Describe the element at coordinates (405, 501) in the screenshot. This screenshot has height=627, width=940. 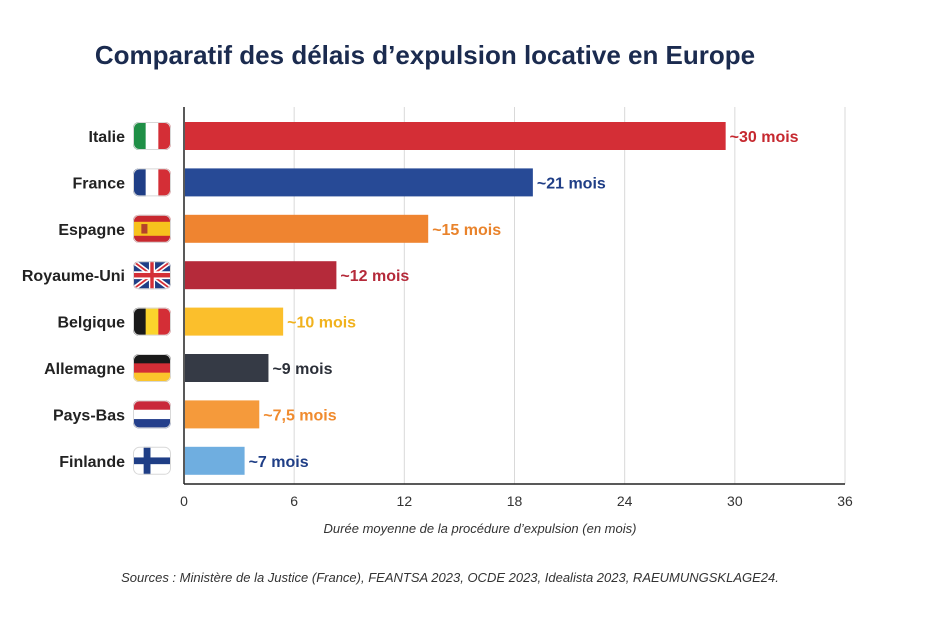
I see `x-tick-label: 12` at that location.